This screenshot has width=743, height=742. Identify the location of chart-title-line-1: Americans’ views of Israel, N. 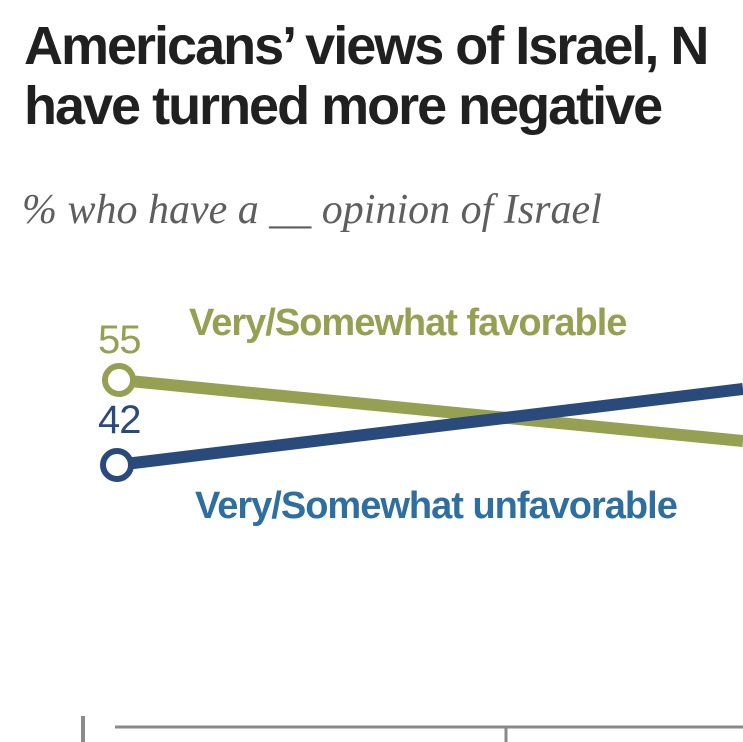
(366, 46).